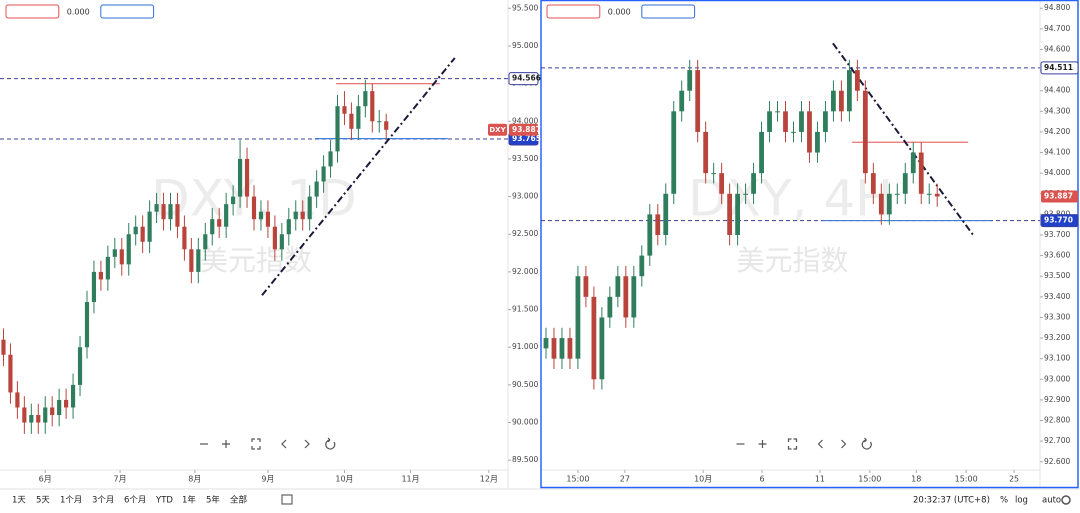  What do you see at coordinates (71, 501) in the screenshot?
I see `range-button: 1个月` at bounding box center [71, 501].